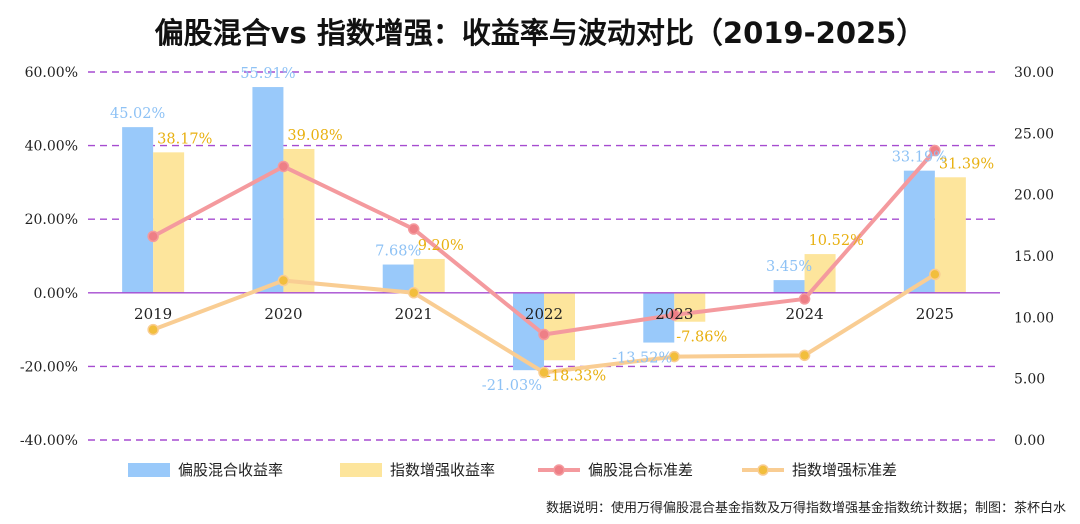 This screenshot has height=524, width=1080. I want to click on chart-title: 偏股混合vs 指数增强：收益率与波动对比（2019-2025）, so click(540, 33).